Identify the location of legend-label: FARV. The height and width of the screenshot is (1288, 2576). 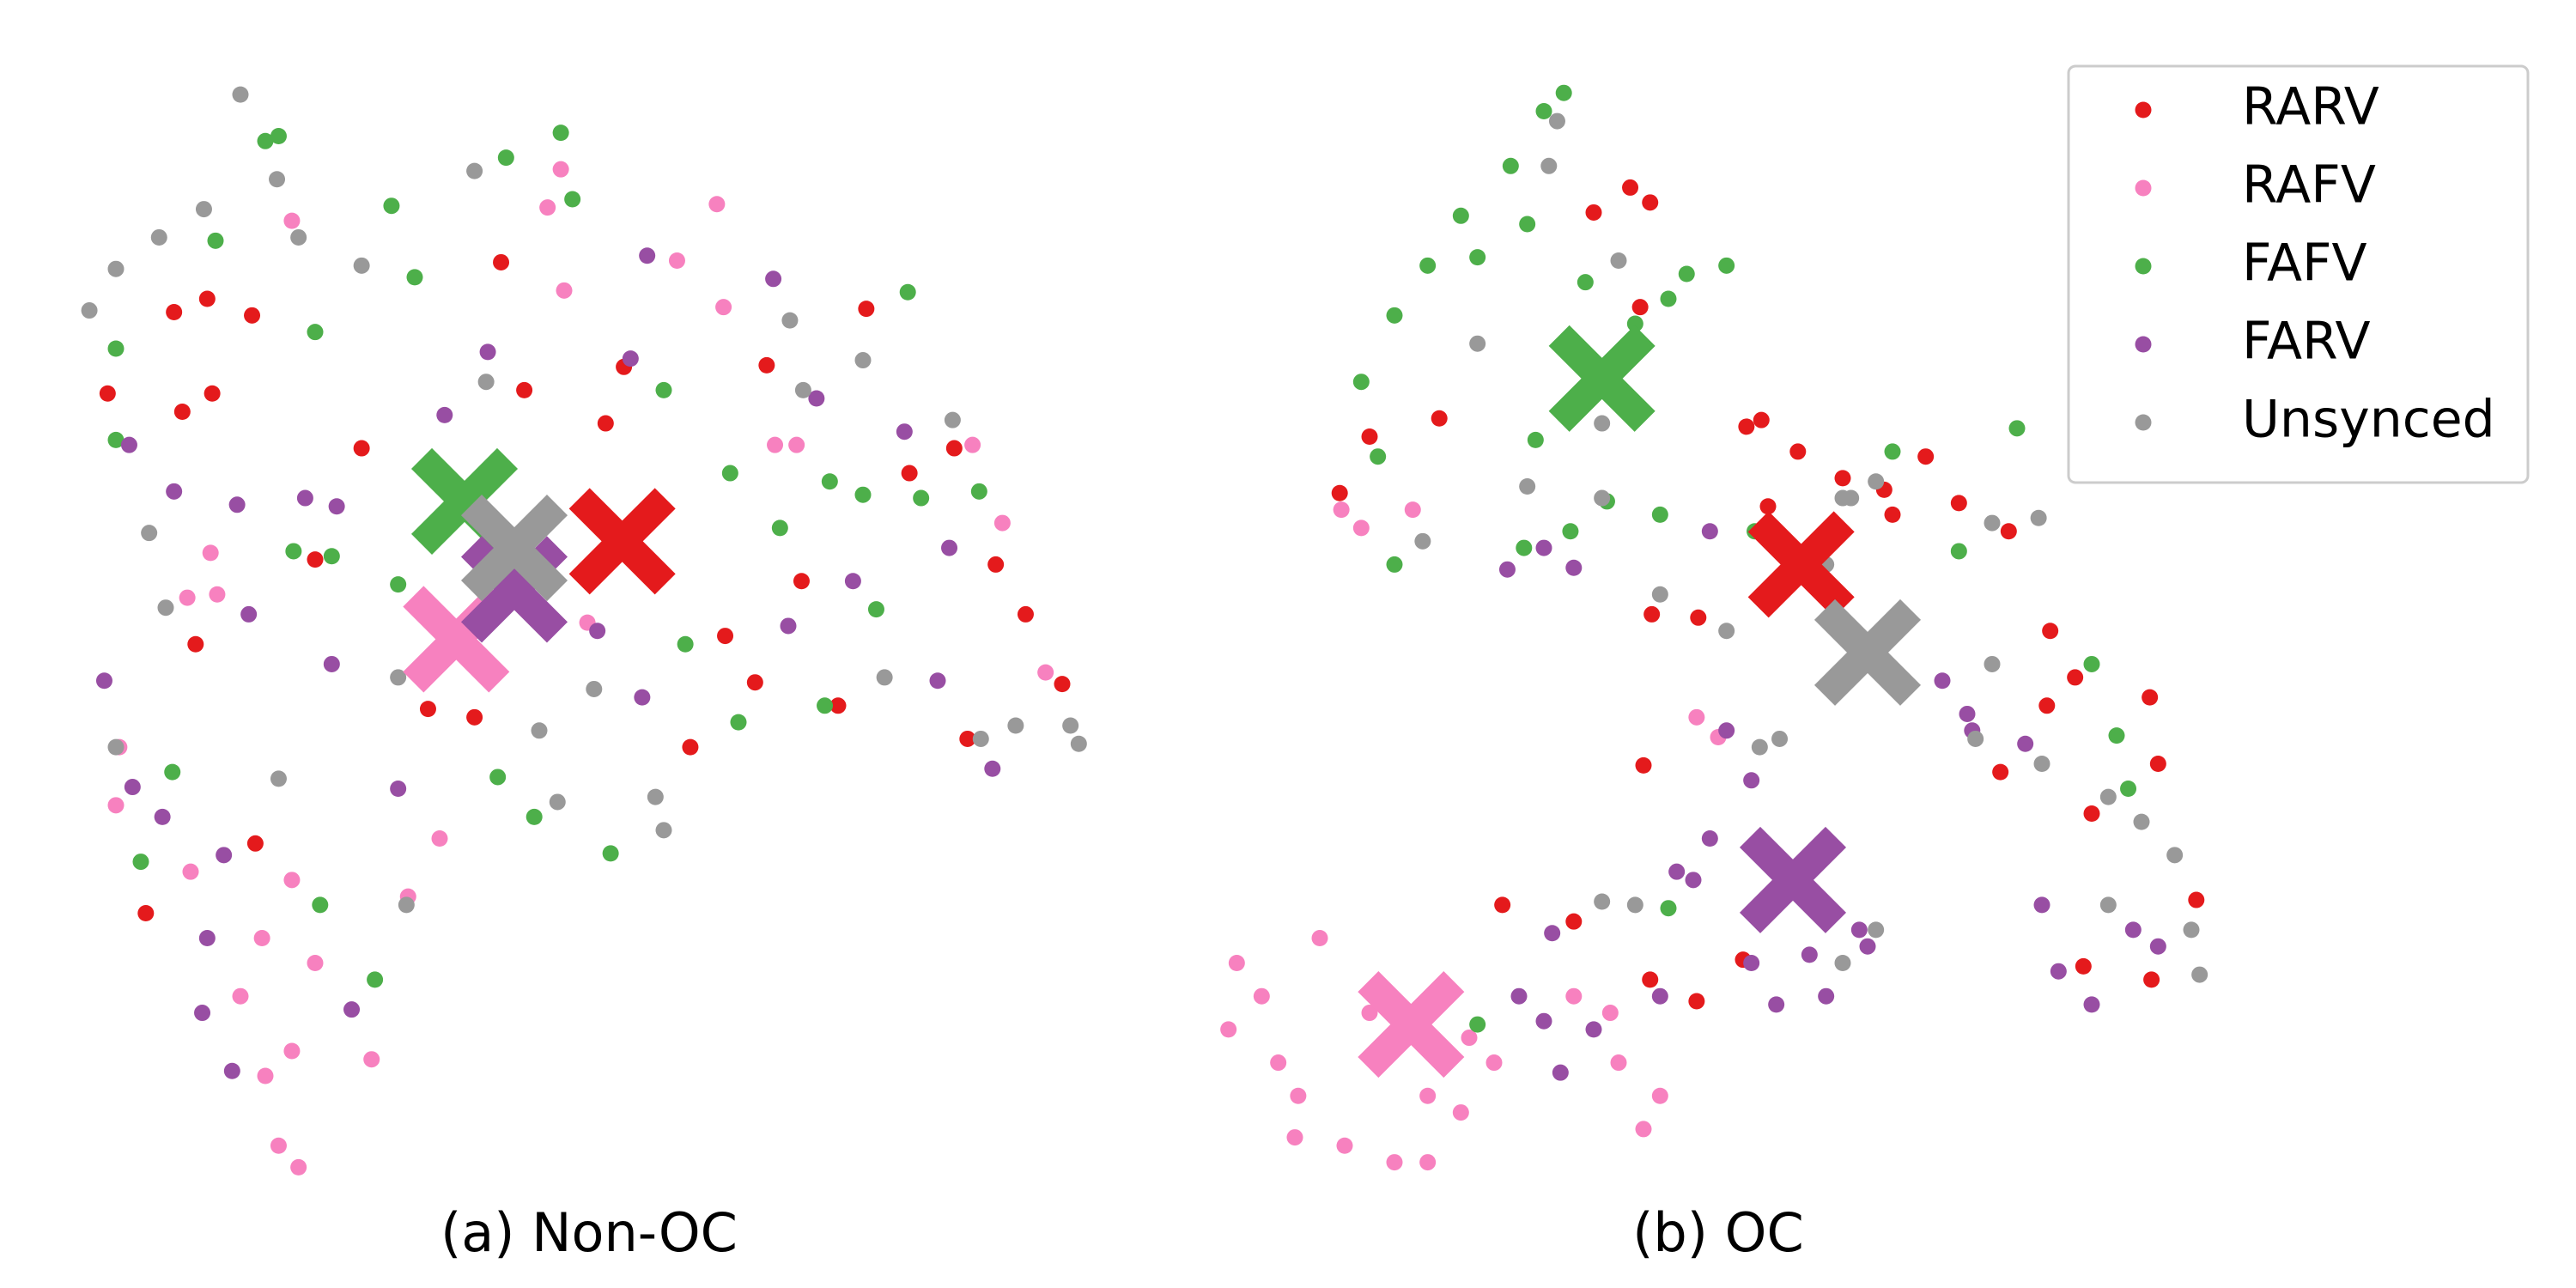
(2306, 342).